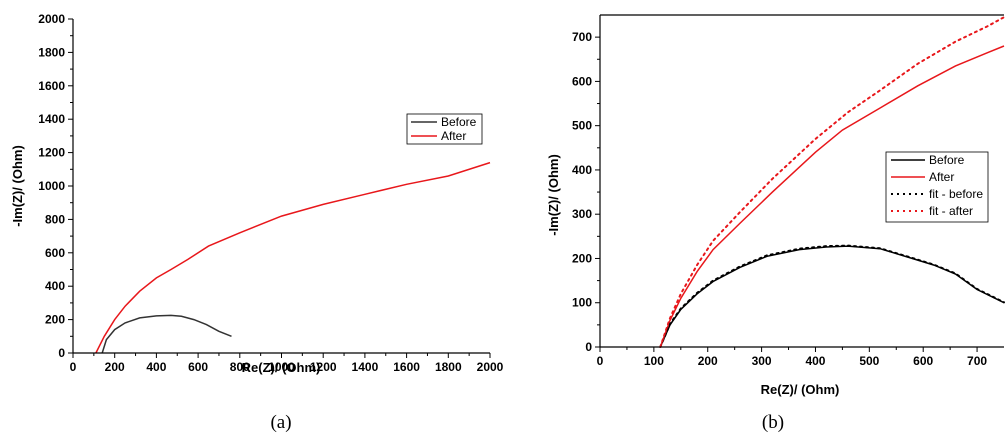  What do you see at coordinates (941, 177) in the screenshot?
I see `legend-label-after-b: After` at bounding box center [941, 177].